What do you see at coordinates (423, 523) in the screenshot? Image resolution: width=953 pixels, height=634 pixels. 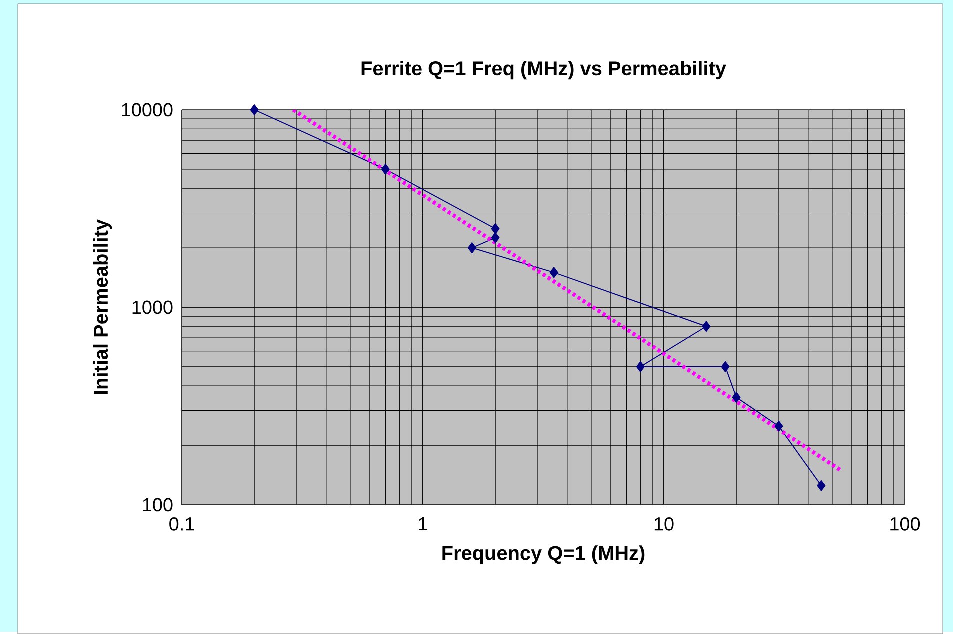 I see `x-tick-label: 1` at bounding box center [423, 523].